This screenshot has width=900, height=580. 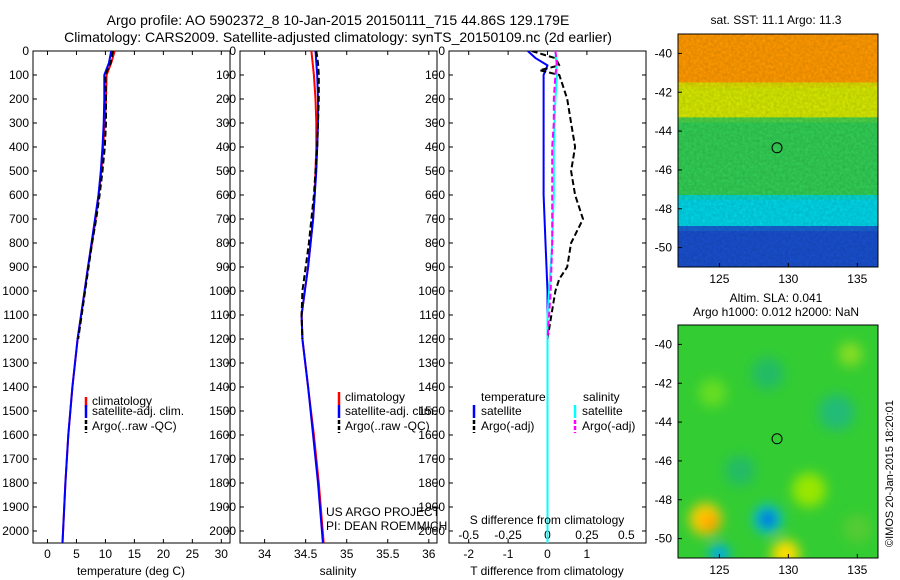 What do you see at coordinates (857, 279) in the screenshot?
I see `sst-map-xtick-label: 135` at bounding box center [857, 279].